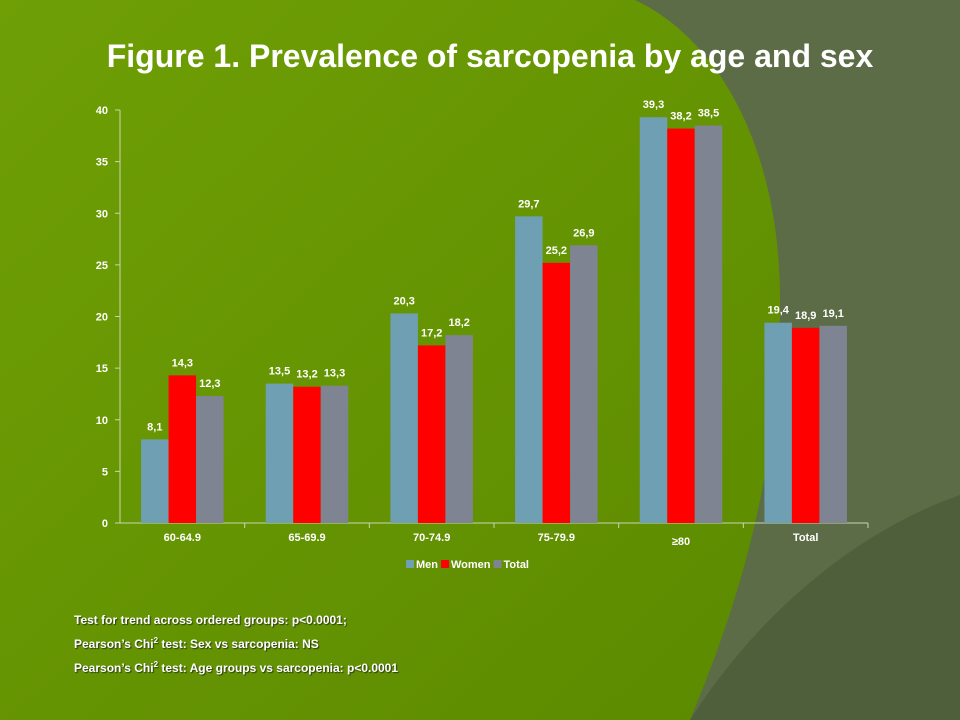 This screenshot has width=960, height=720. I want to click on y-tick-label: 35, so click(102, 163).